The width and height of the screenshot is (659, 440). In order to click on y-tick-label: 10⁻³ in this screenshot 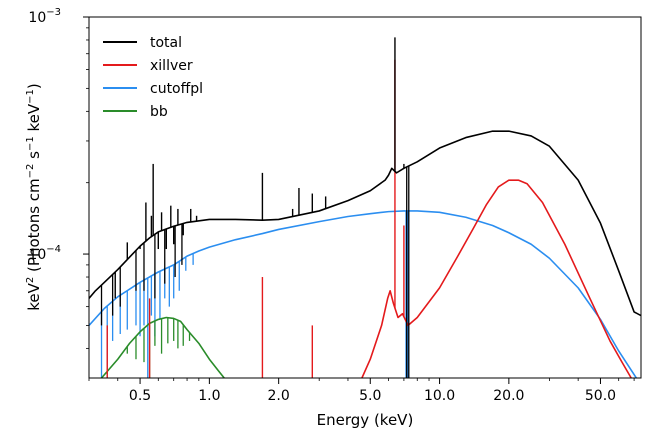, I will do `click(44, 16)`.